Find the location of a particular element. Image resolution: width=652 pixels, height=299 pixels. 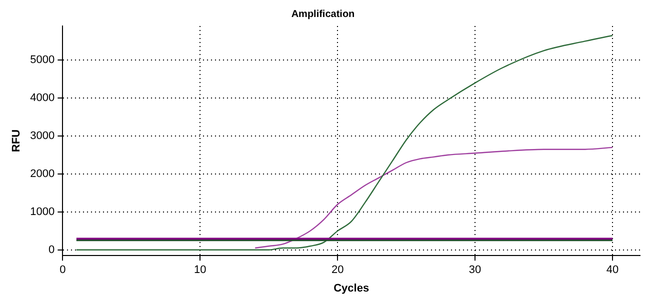

y-tick-label: 5000 is located at coordinates (42, 60).